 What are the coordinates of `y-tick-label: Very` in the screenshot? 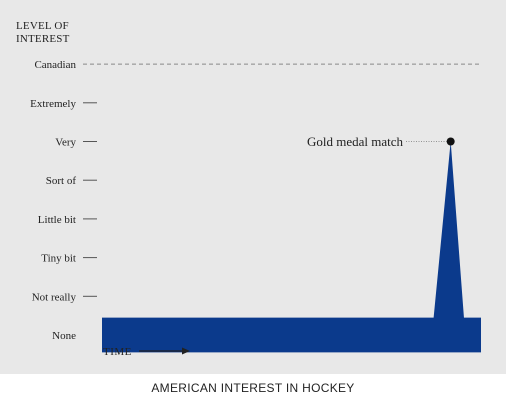 It's located at (65, 143).